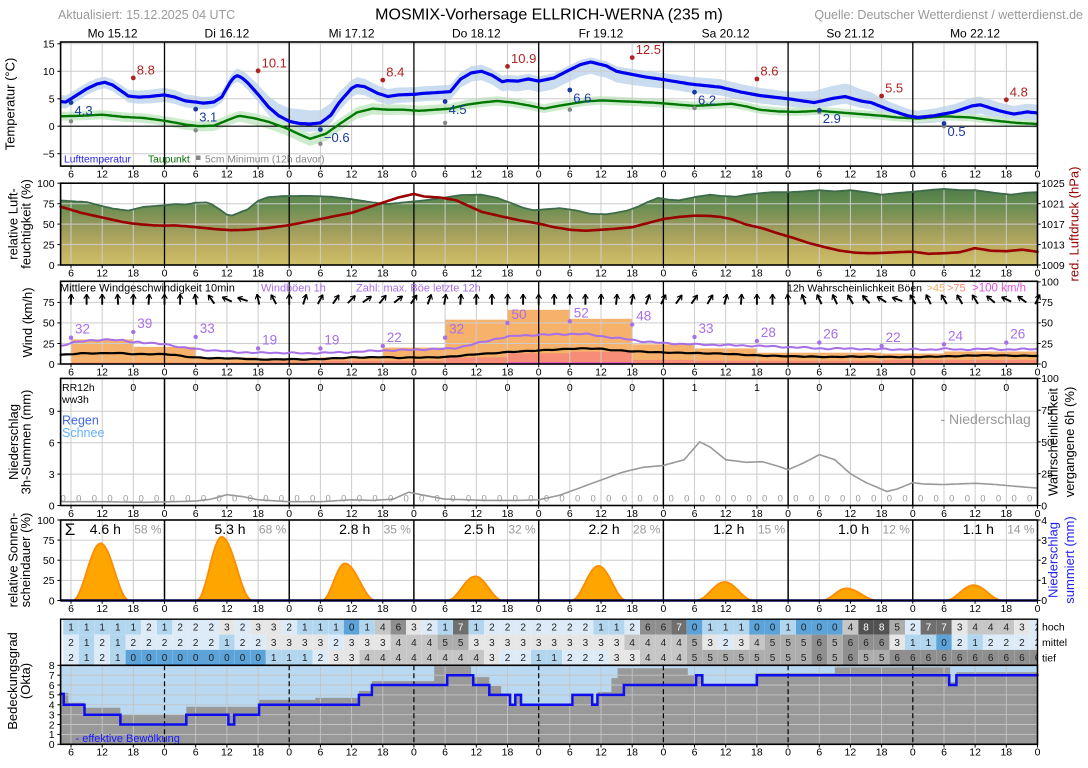 The image size is (1088, 768). What do you see at coordinates (1053, 245) in the screenshot?
I see `svg-text: 1013` at bounding box center [1053, 245].